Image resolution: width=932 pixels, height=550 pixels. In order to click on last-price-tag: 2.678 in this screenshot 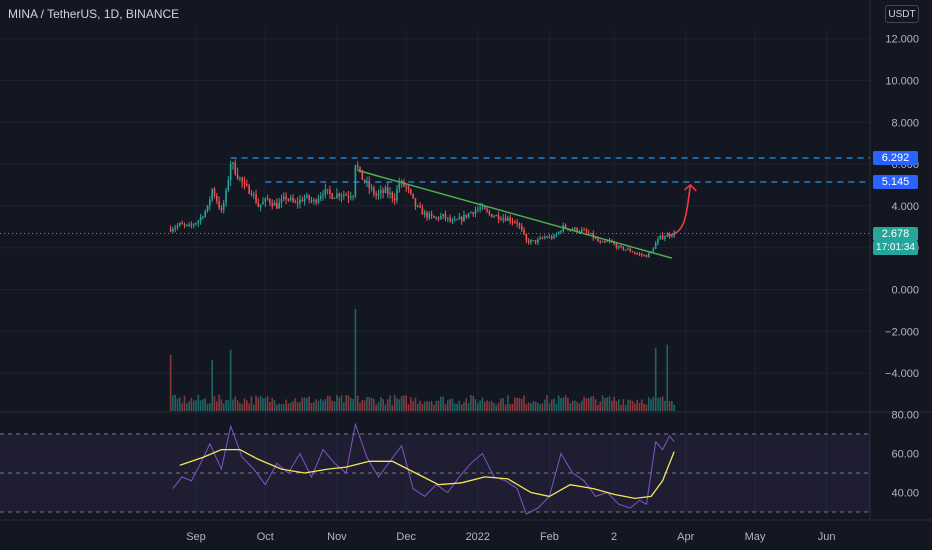, I will do `click(895, 234)`.